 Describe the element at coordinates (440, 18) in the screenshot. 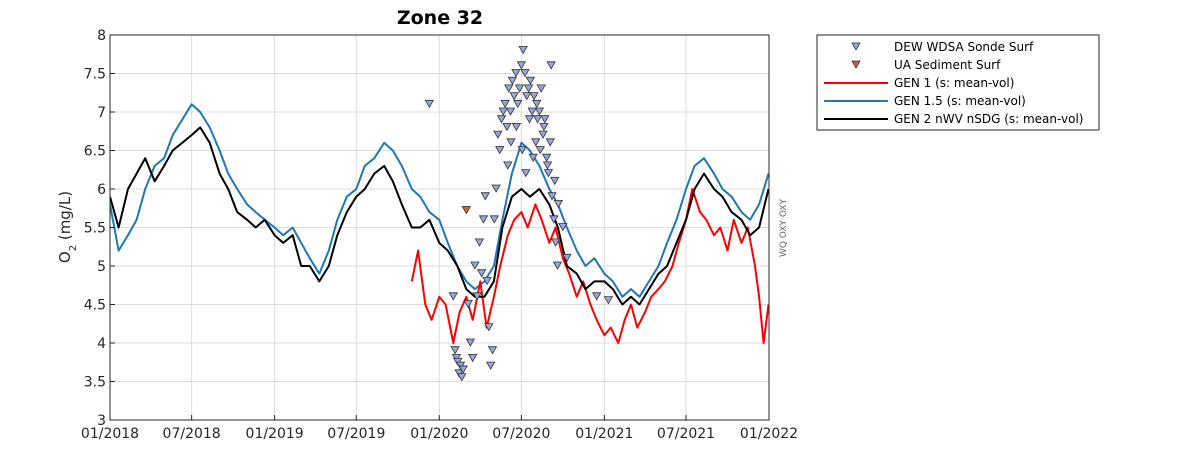

I see `chart-title: Zone 32` at that location.